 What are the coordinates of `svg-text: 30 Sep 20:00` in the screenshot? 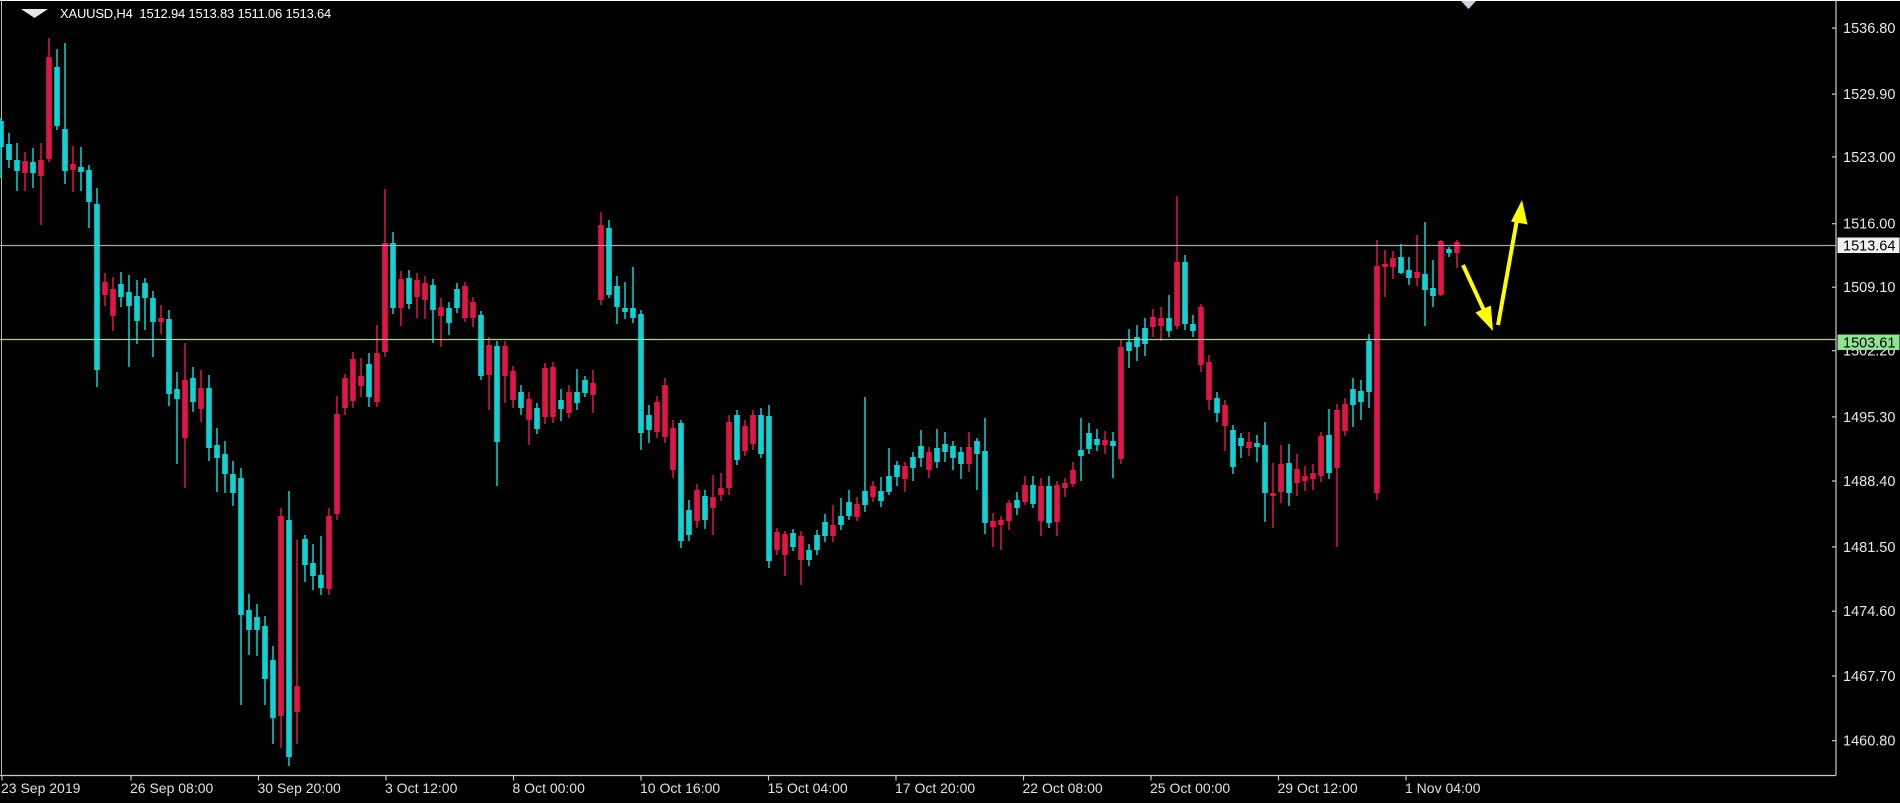 It's located at (300, 788).